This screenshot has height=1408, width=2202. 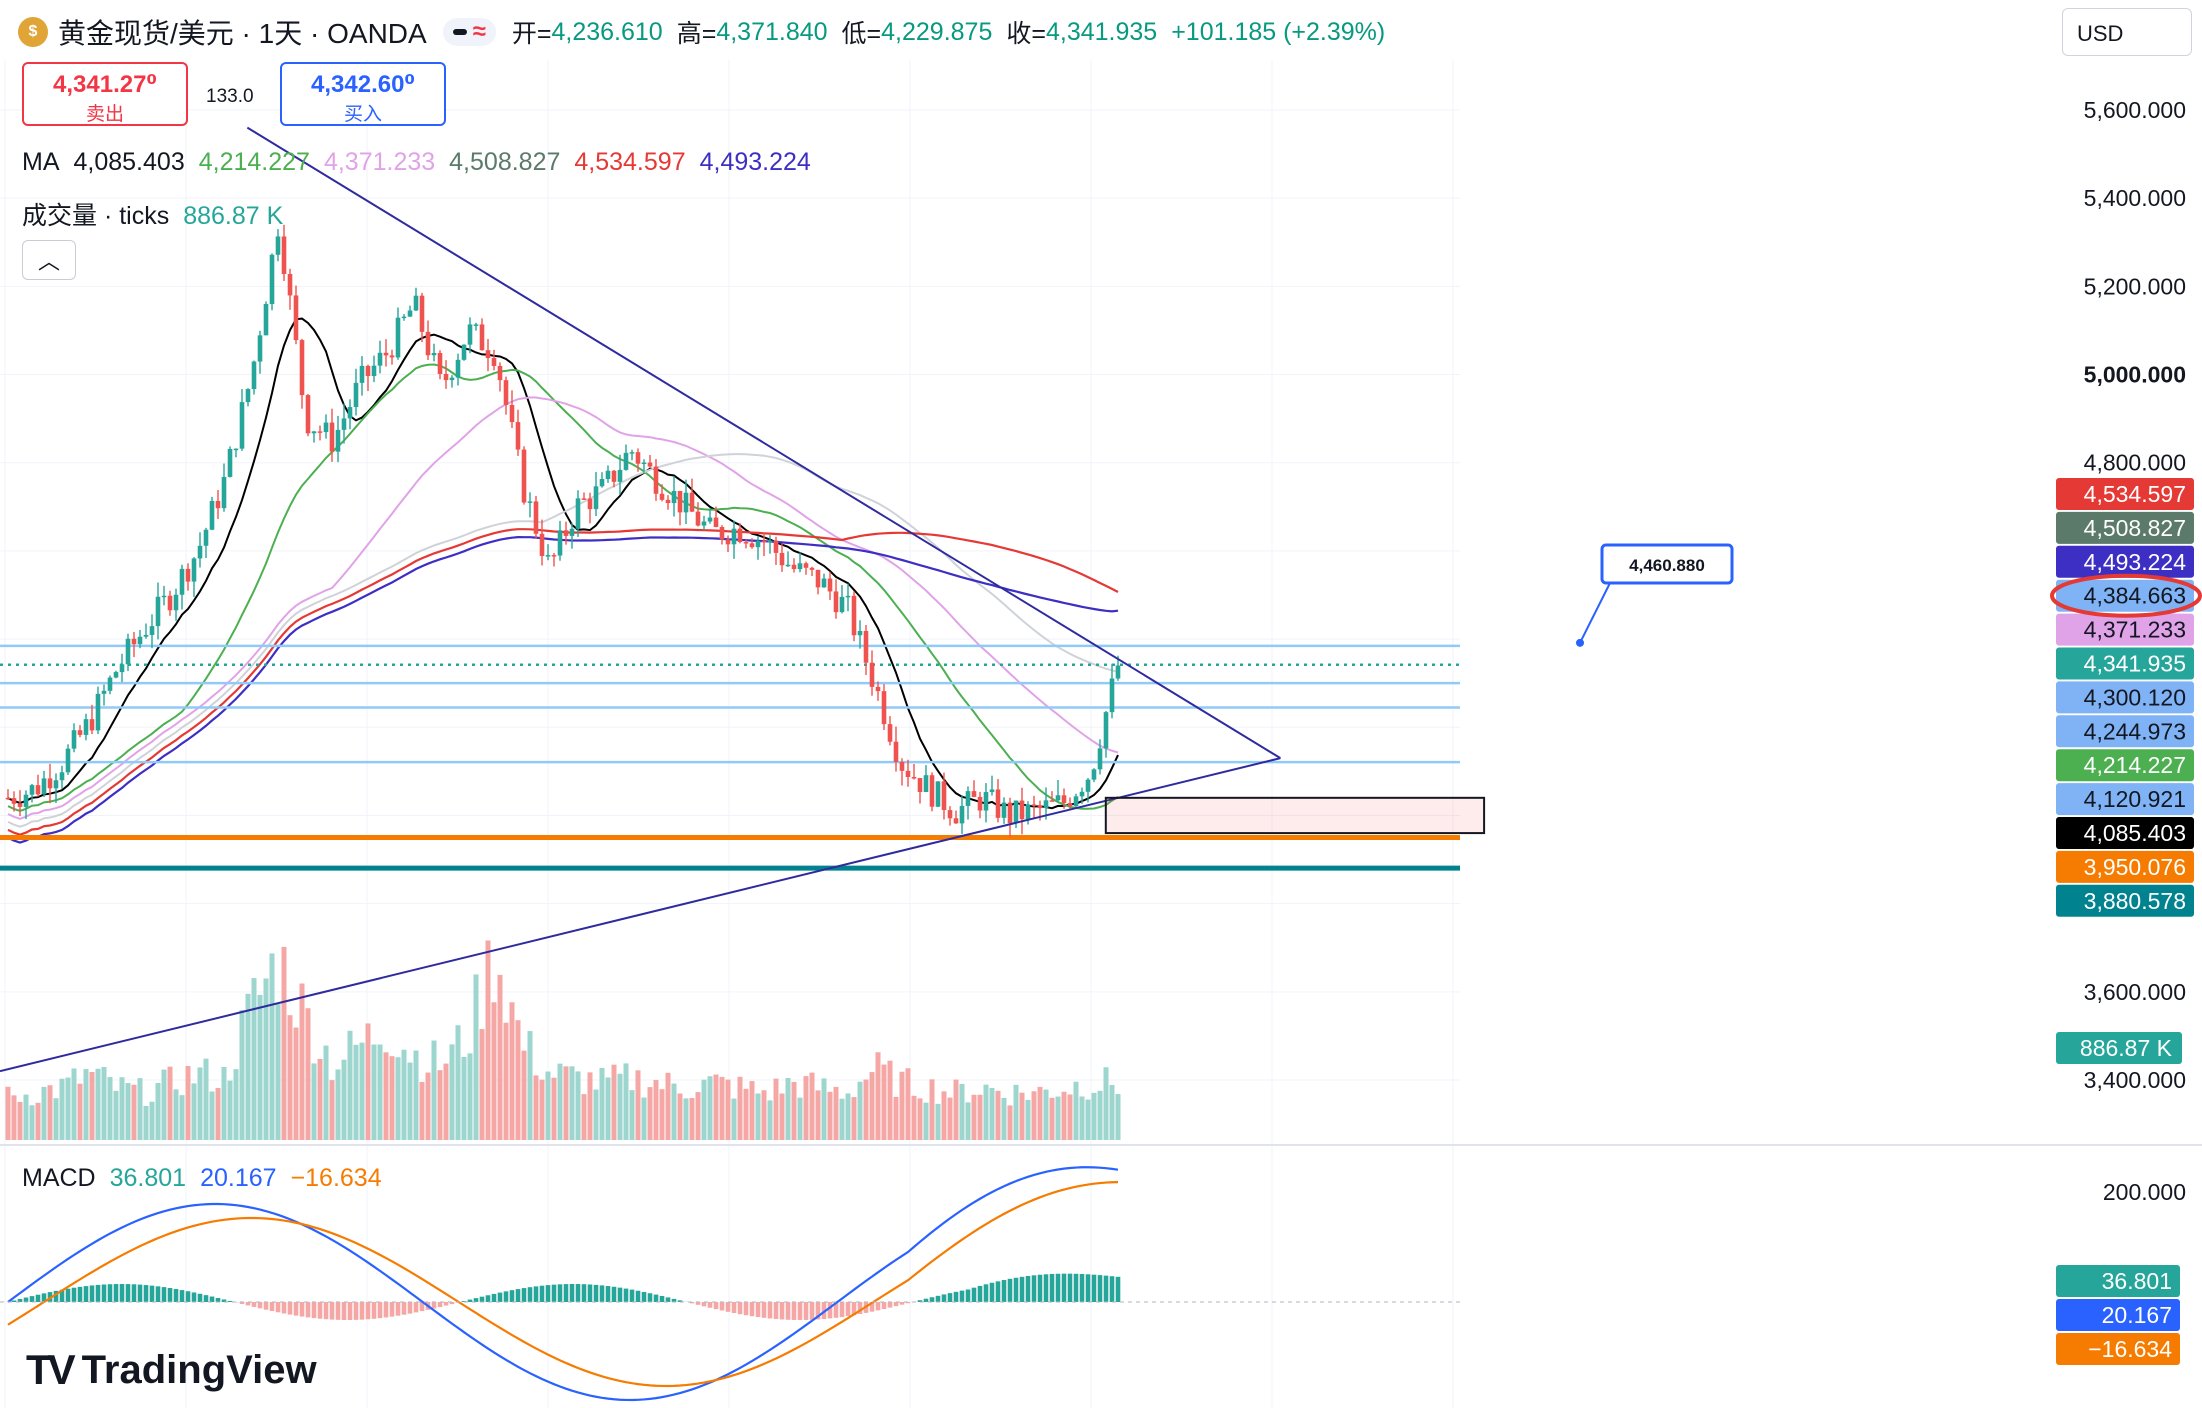 What do you see at coordinates (363, 94) in the screenshot?
I see `buy-button: 4,342.60⁰ 买入` at bounding box center [363, 94].